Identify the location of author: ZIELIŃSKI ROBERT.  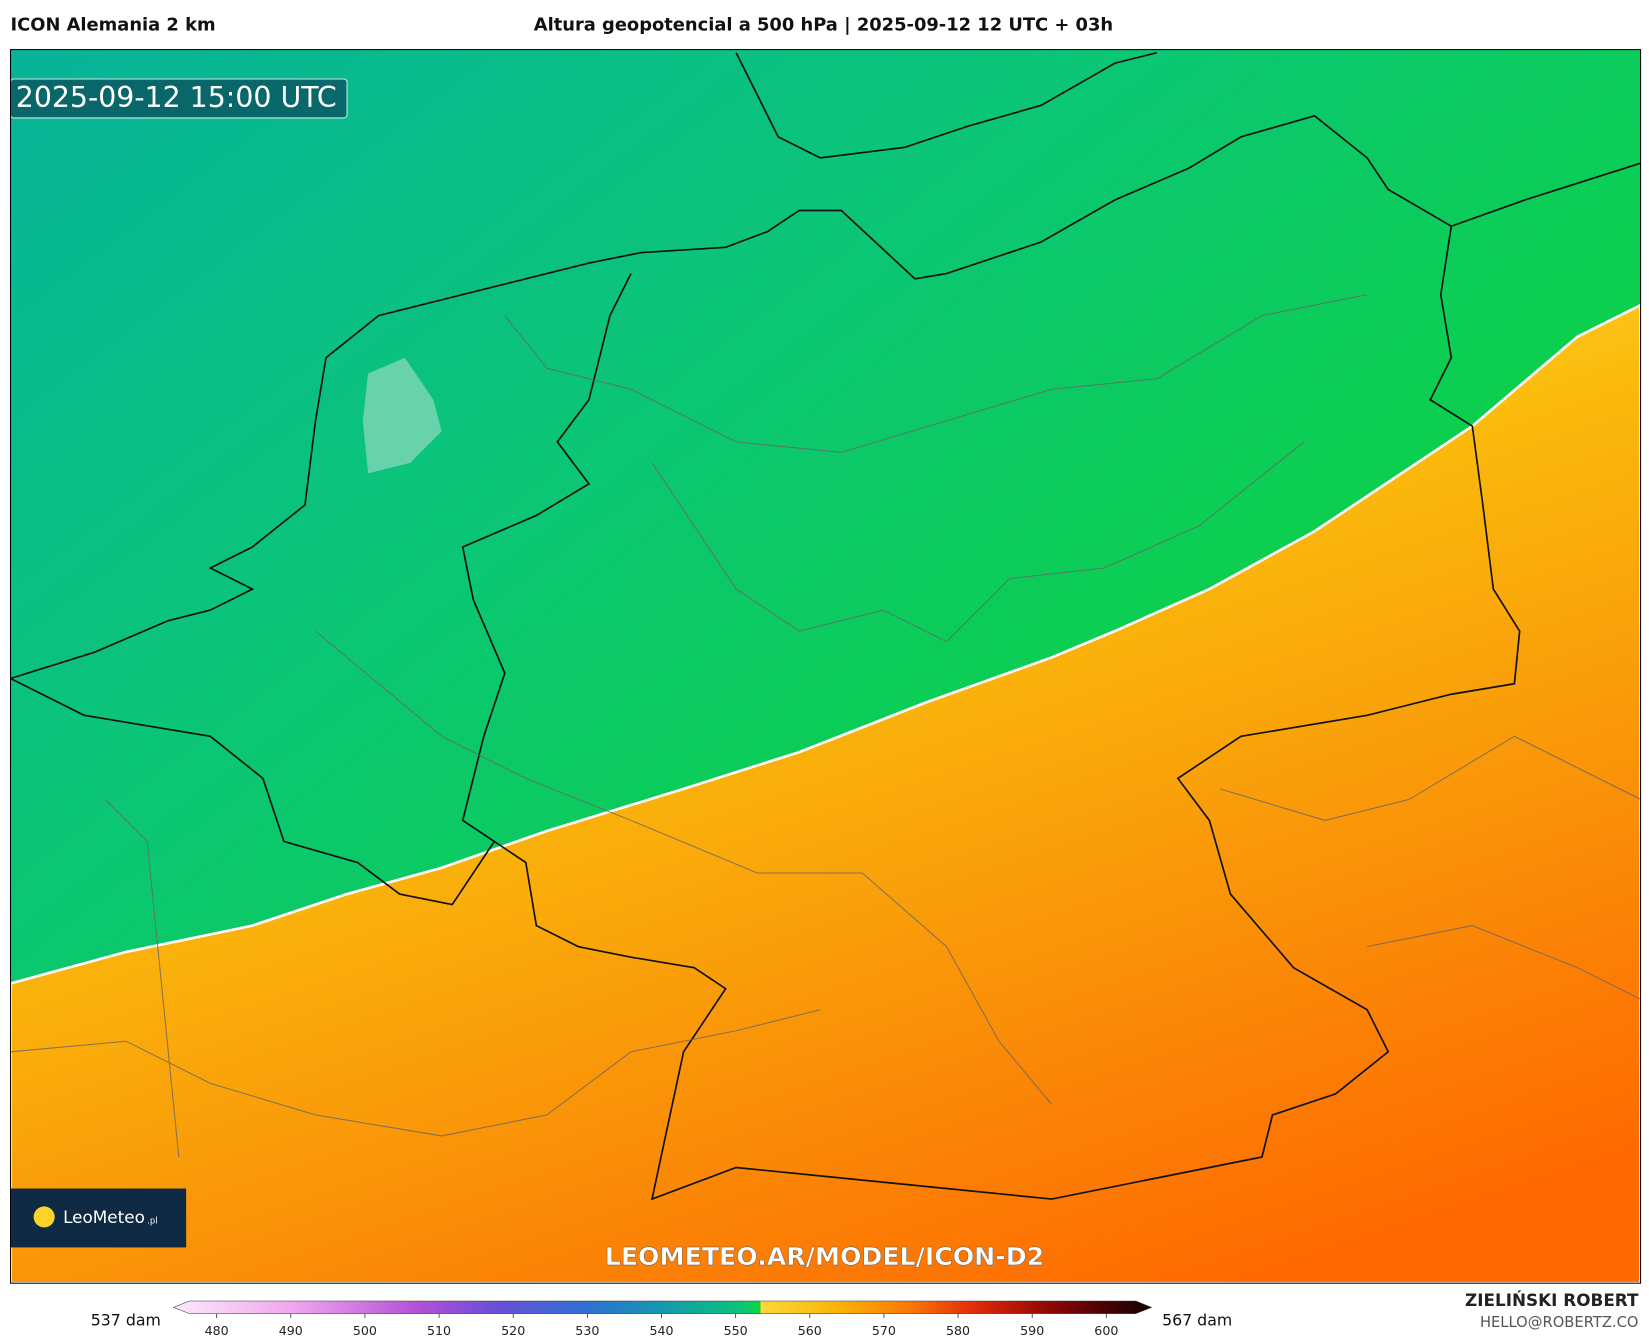
(1552, 1299).